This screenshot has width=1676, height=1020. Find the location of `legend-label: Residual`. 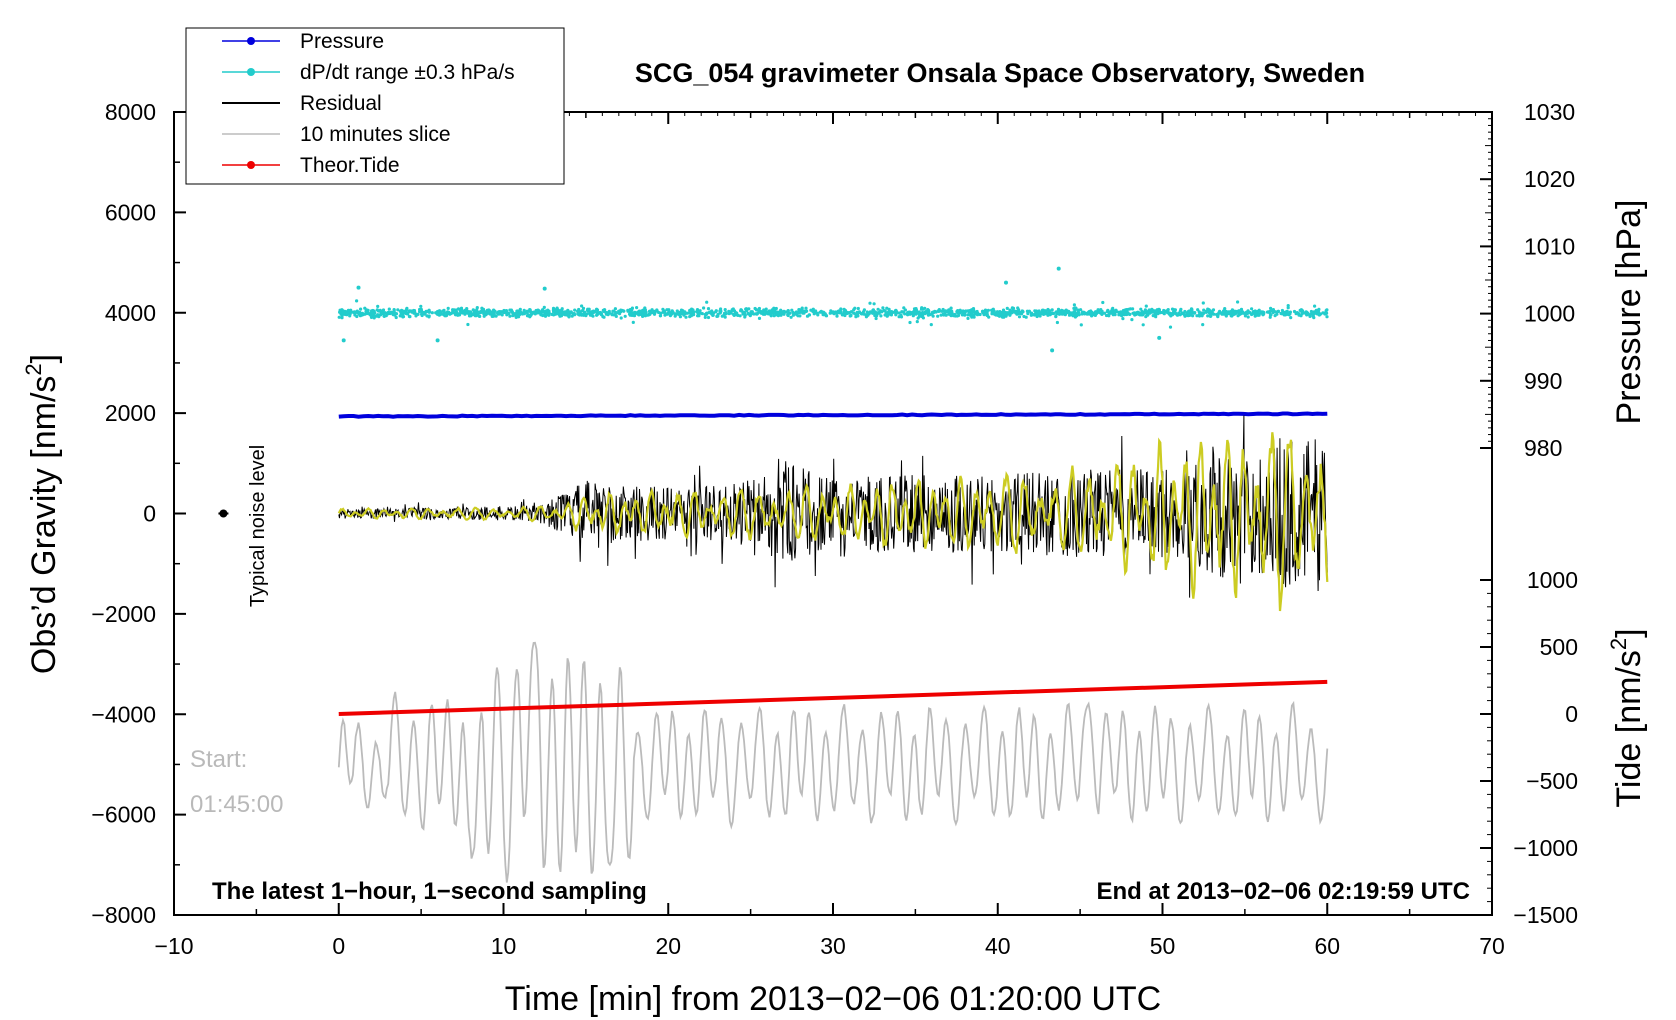

legend-label: Residual is located at coordinates (341, 103).